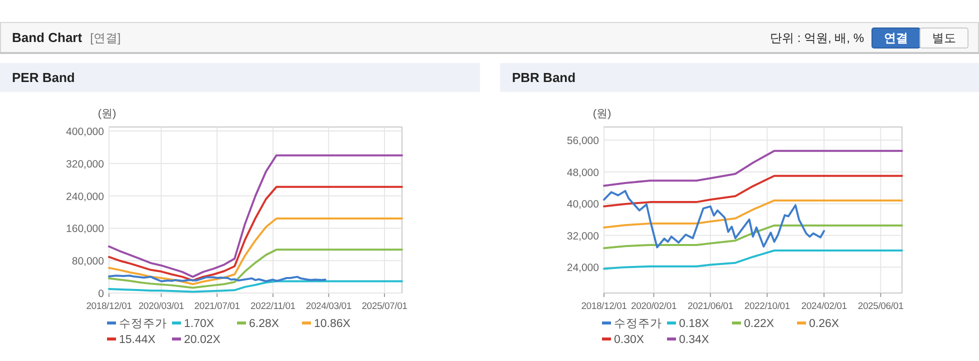 The image size is (979, 361). I want to click on y-tick-label: 32,000, so click(583, 236).